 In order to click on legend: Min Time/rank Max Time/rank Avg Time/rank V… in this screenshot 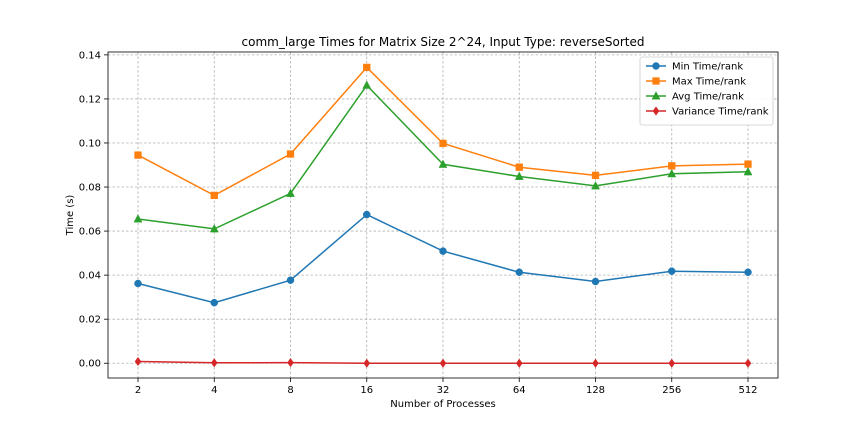, I will do `click(706, 91)`.